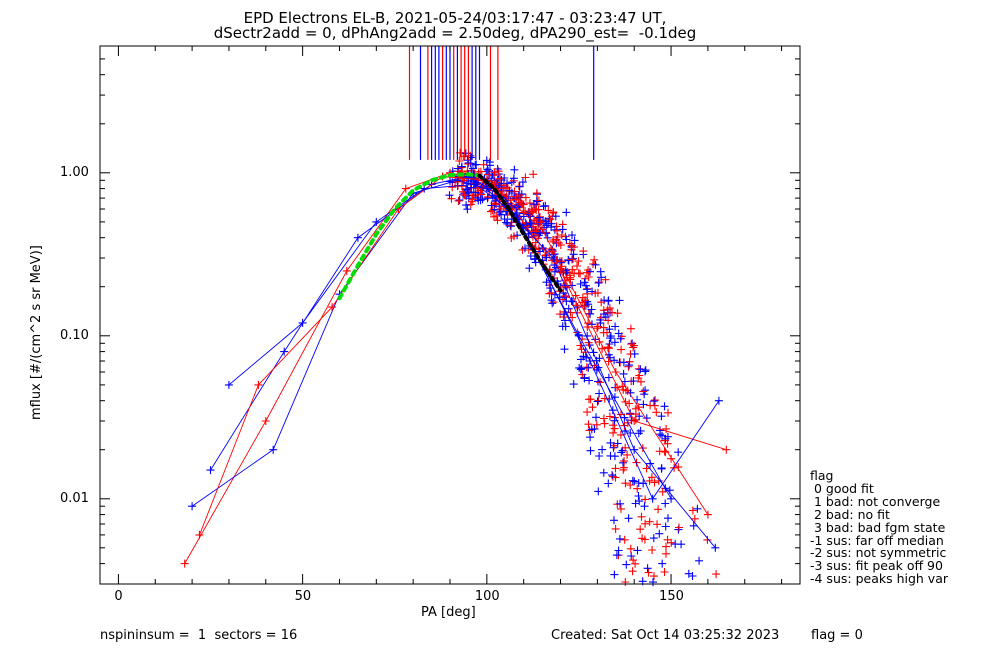 The width and height of the screenshot is (1000, 650). I want to click on fit-curve-black, so click(520, 233).